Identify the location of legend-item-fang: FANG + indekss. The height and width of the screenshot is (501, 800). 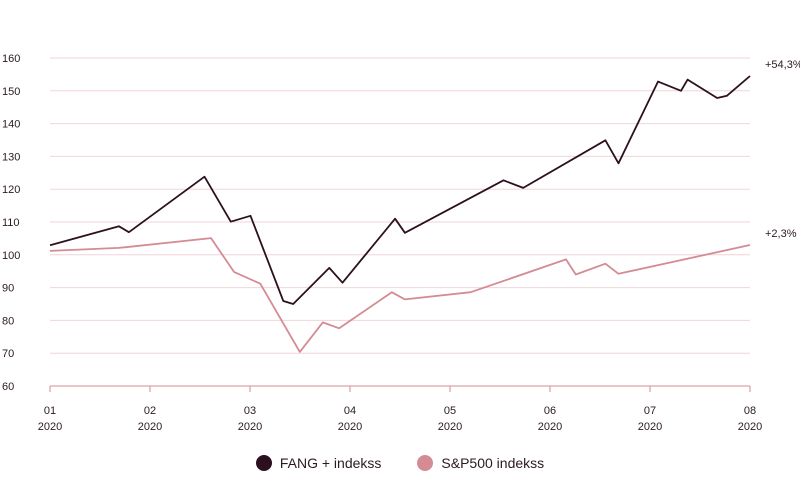
(318, 463).